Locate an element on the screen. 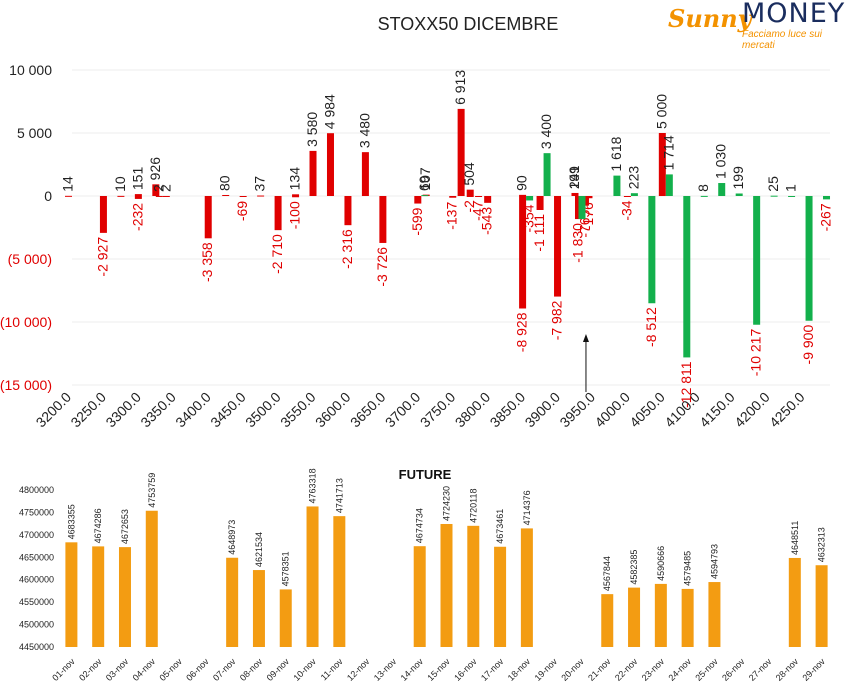 The height and width of the screenshot is (696, 861). future-x-tick: 03-nov is located at coordinates (117, 669).